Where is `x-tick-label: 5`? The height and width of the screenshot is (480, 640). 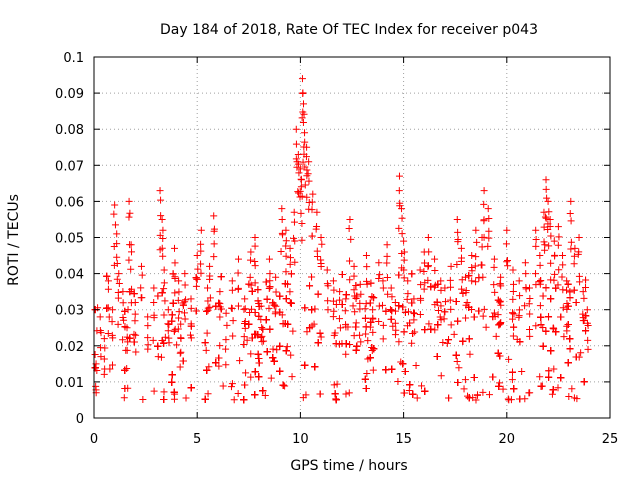
x-tick-label: 5 is located at coordinates (197, 439).